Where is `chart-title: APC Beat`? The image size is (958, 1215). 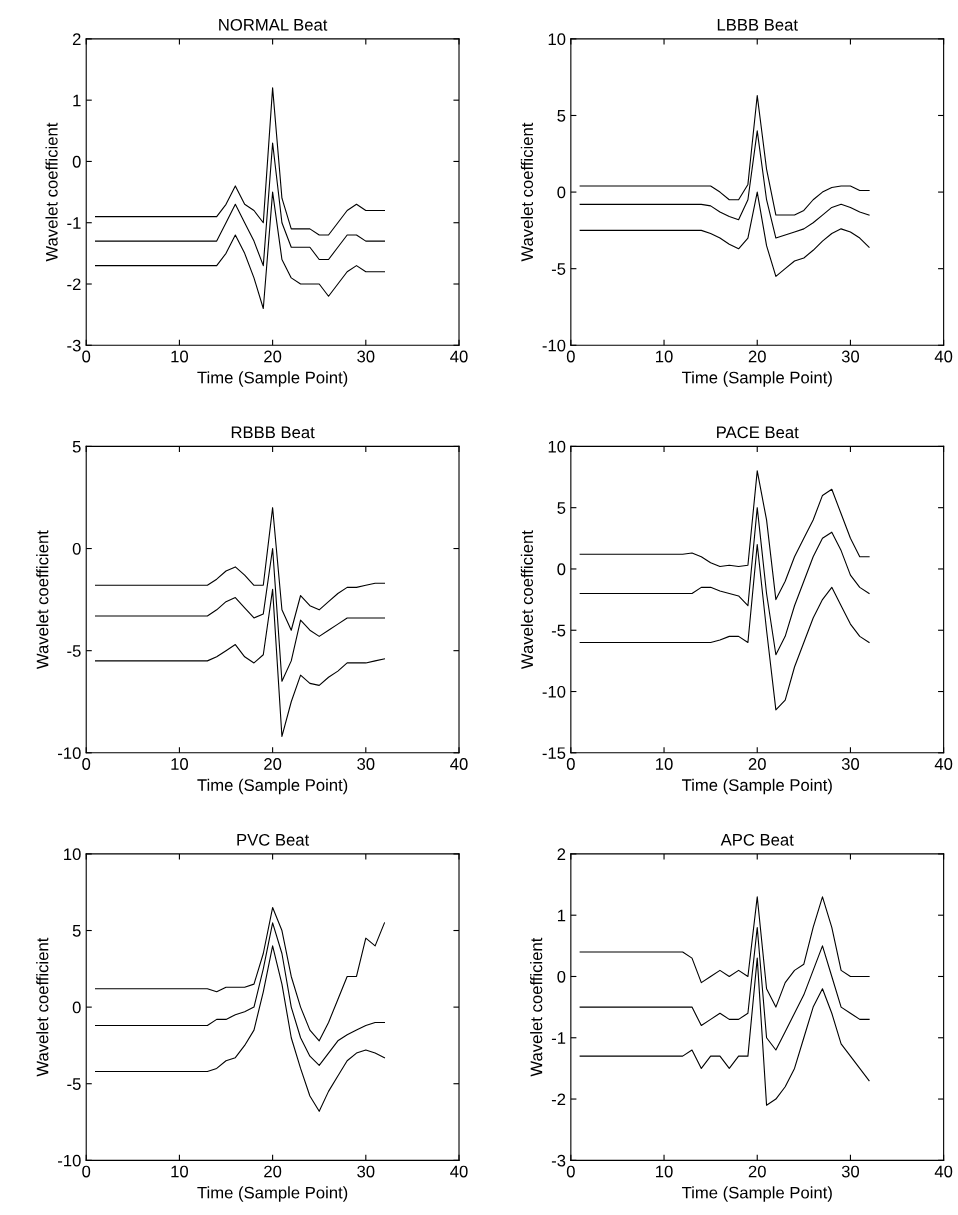 chart-title: APC Beat is located at coordinates (757, 839).